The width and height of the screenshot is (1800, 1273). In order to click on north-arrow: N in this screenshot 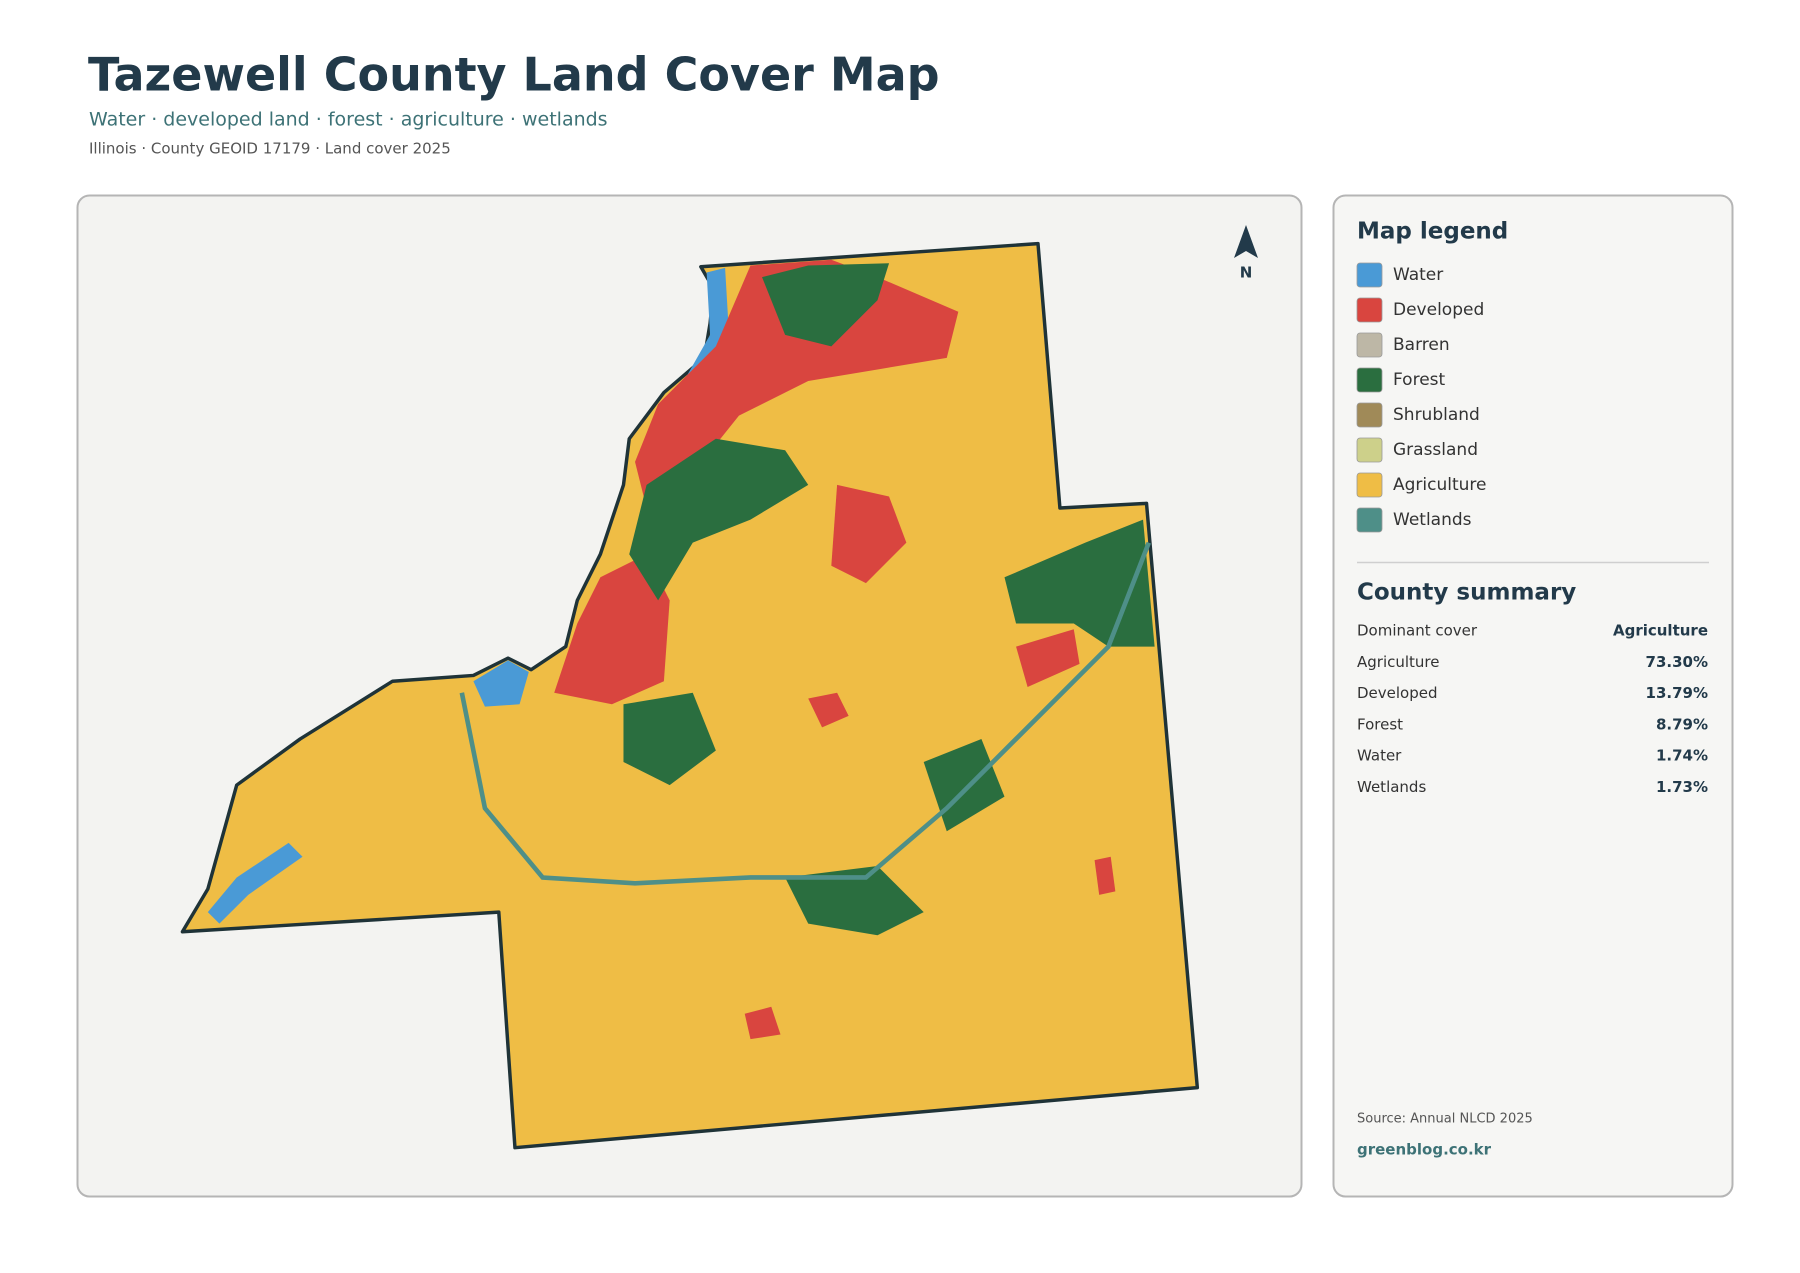, I will do `click(1246, 253)`.